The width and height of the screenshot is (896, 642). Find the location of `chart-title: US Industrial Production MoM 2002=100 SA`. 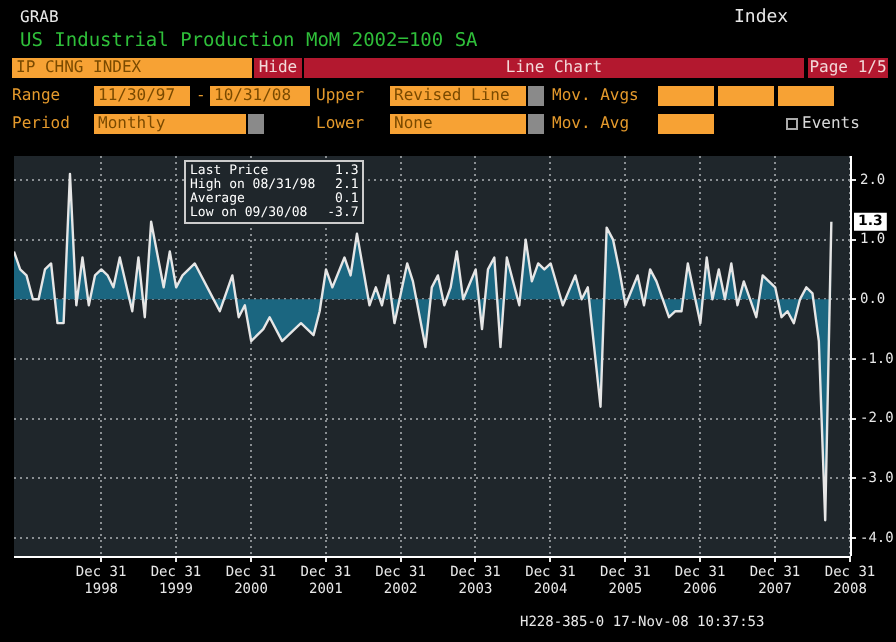

chart-title: US Industrial Production MoM 2002=100 SA is located at coordinates (249, 41).